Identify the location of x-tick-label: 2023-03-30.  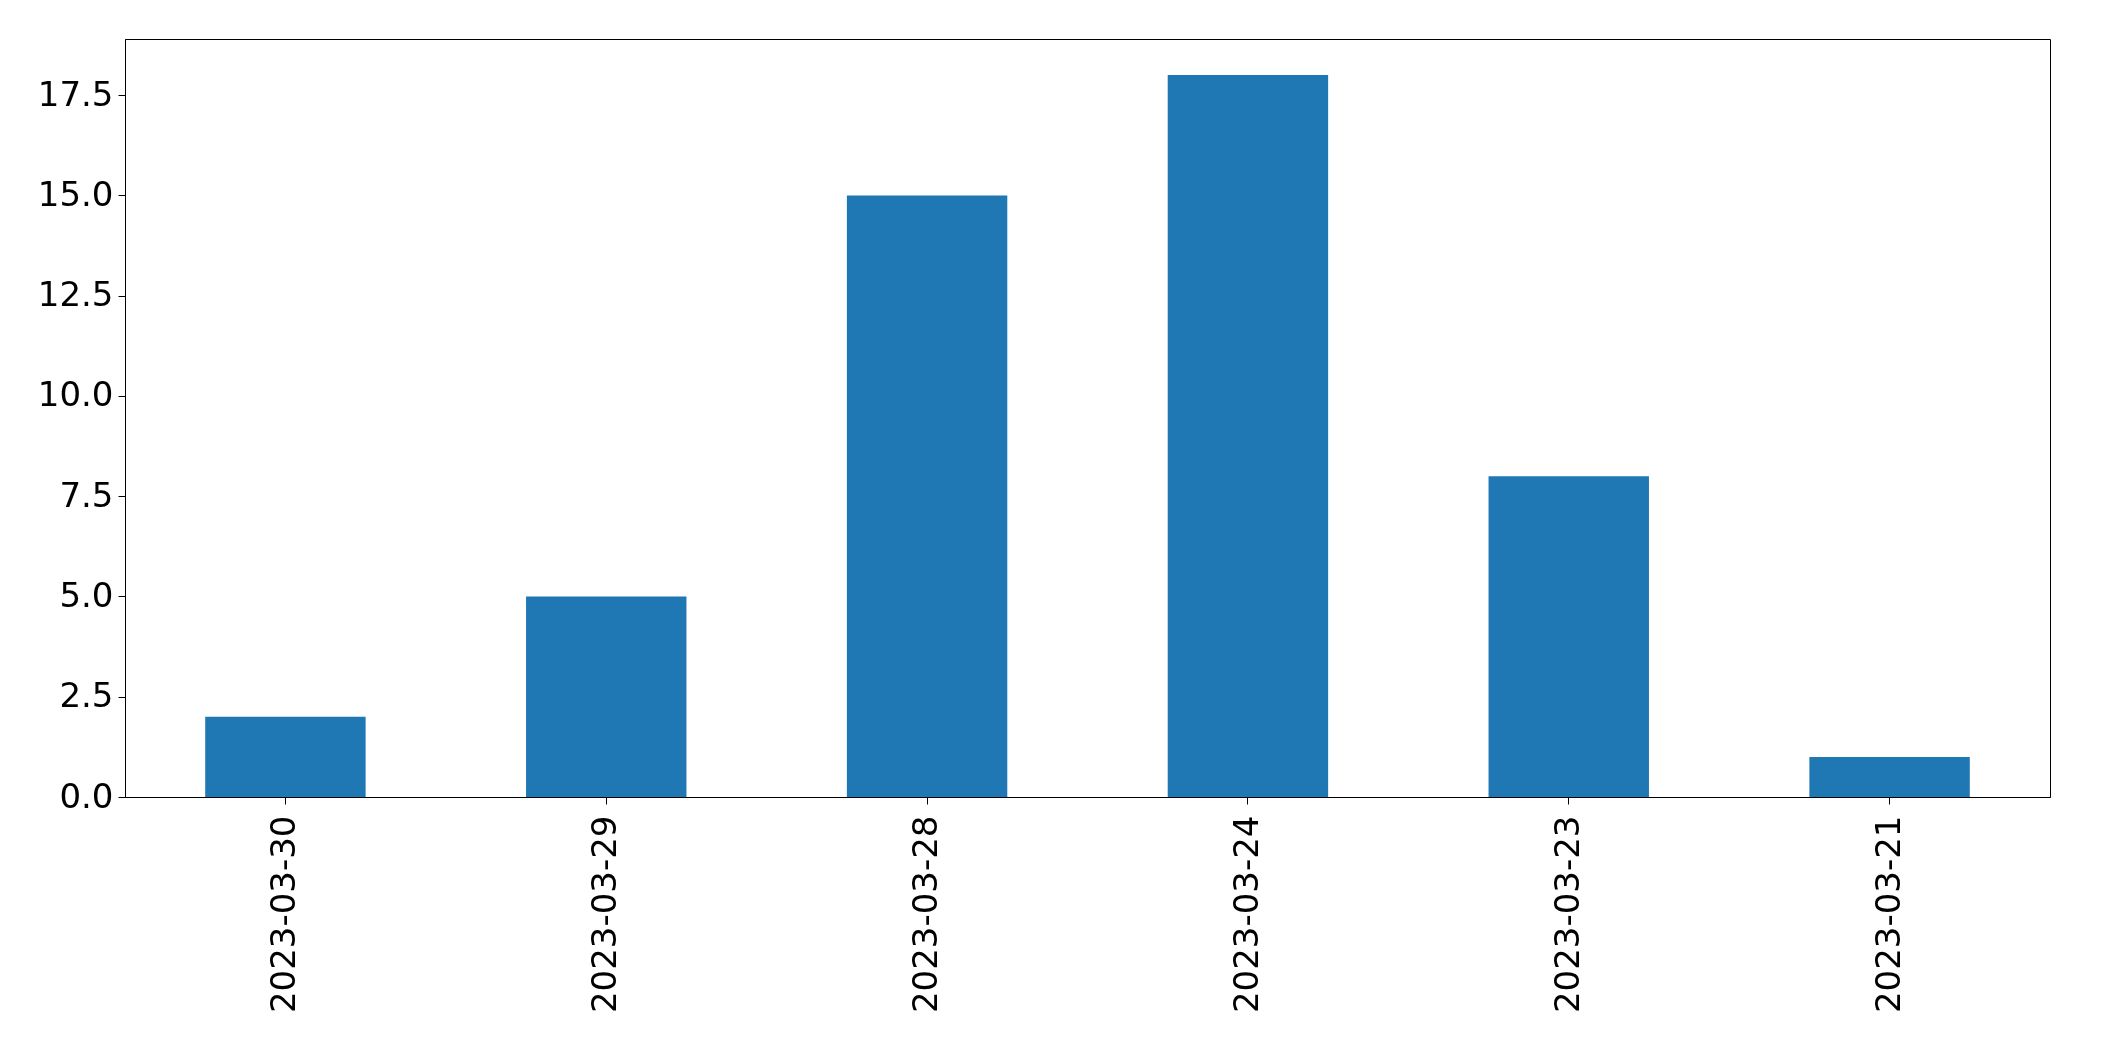
(283, 914).